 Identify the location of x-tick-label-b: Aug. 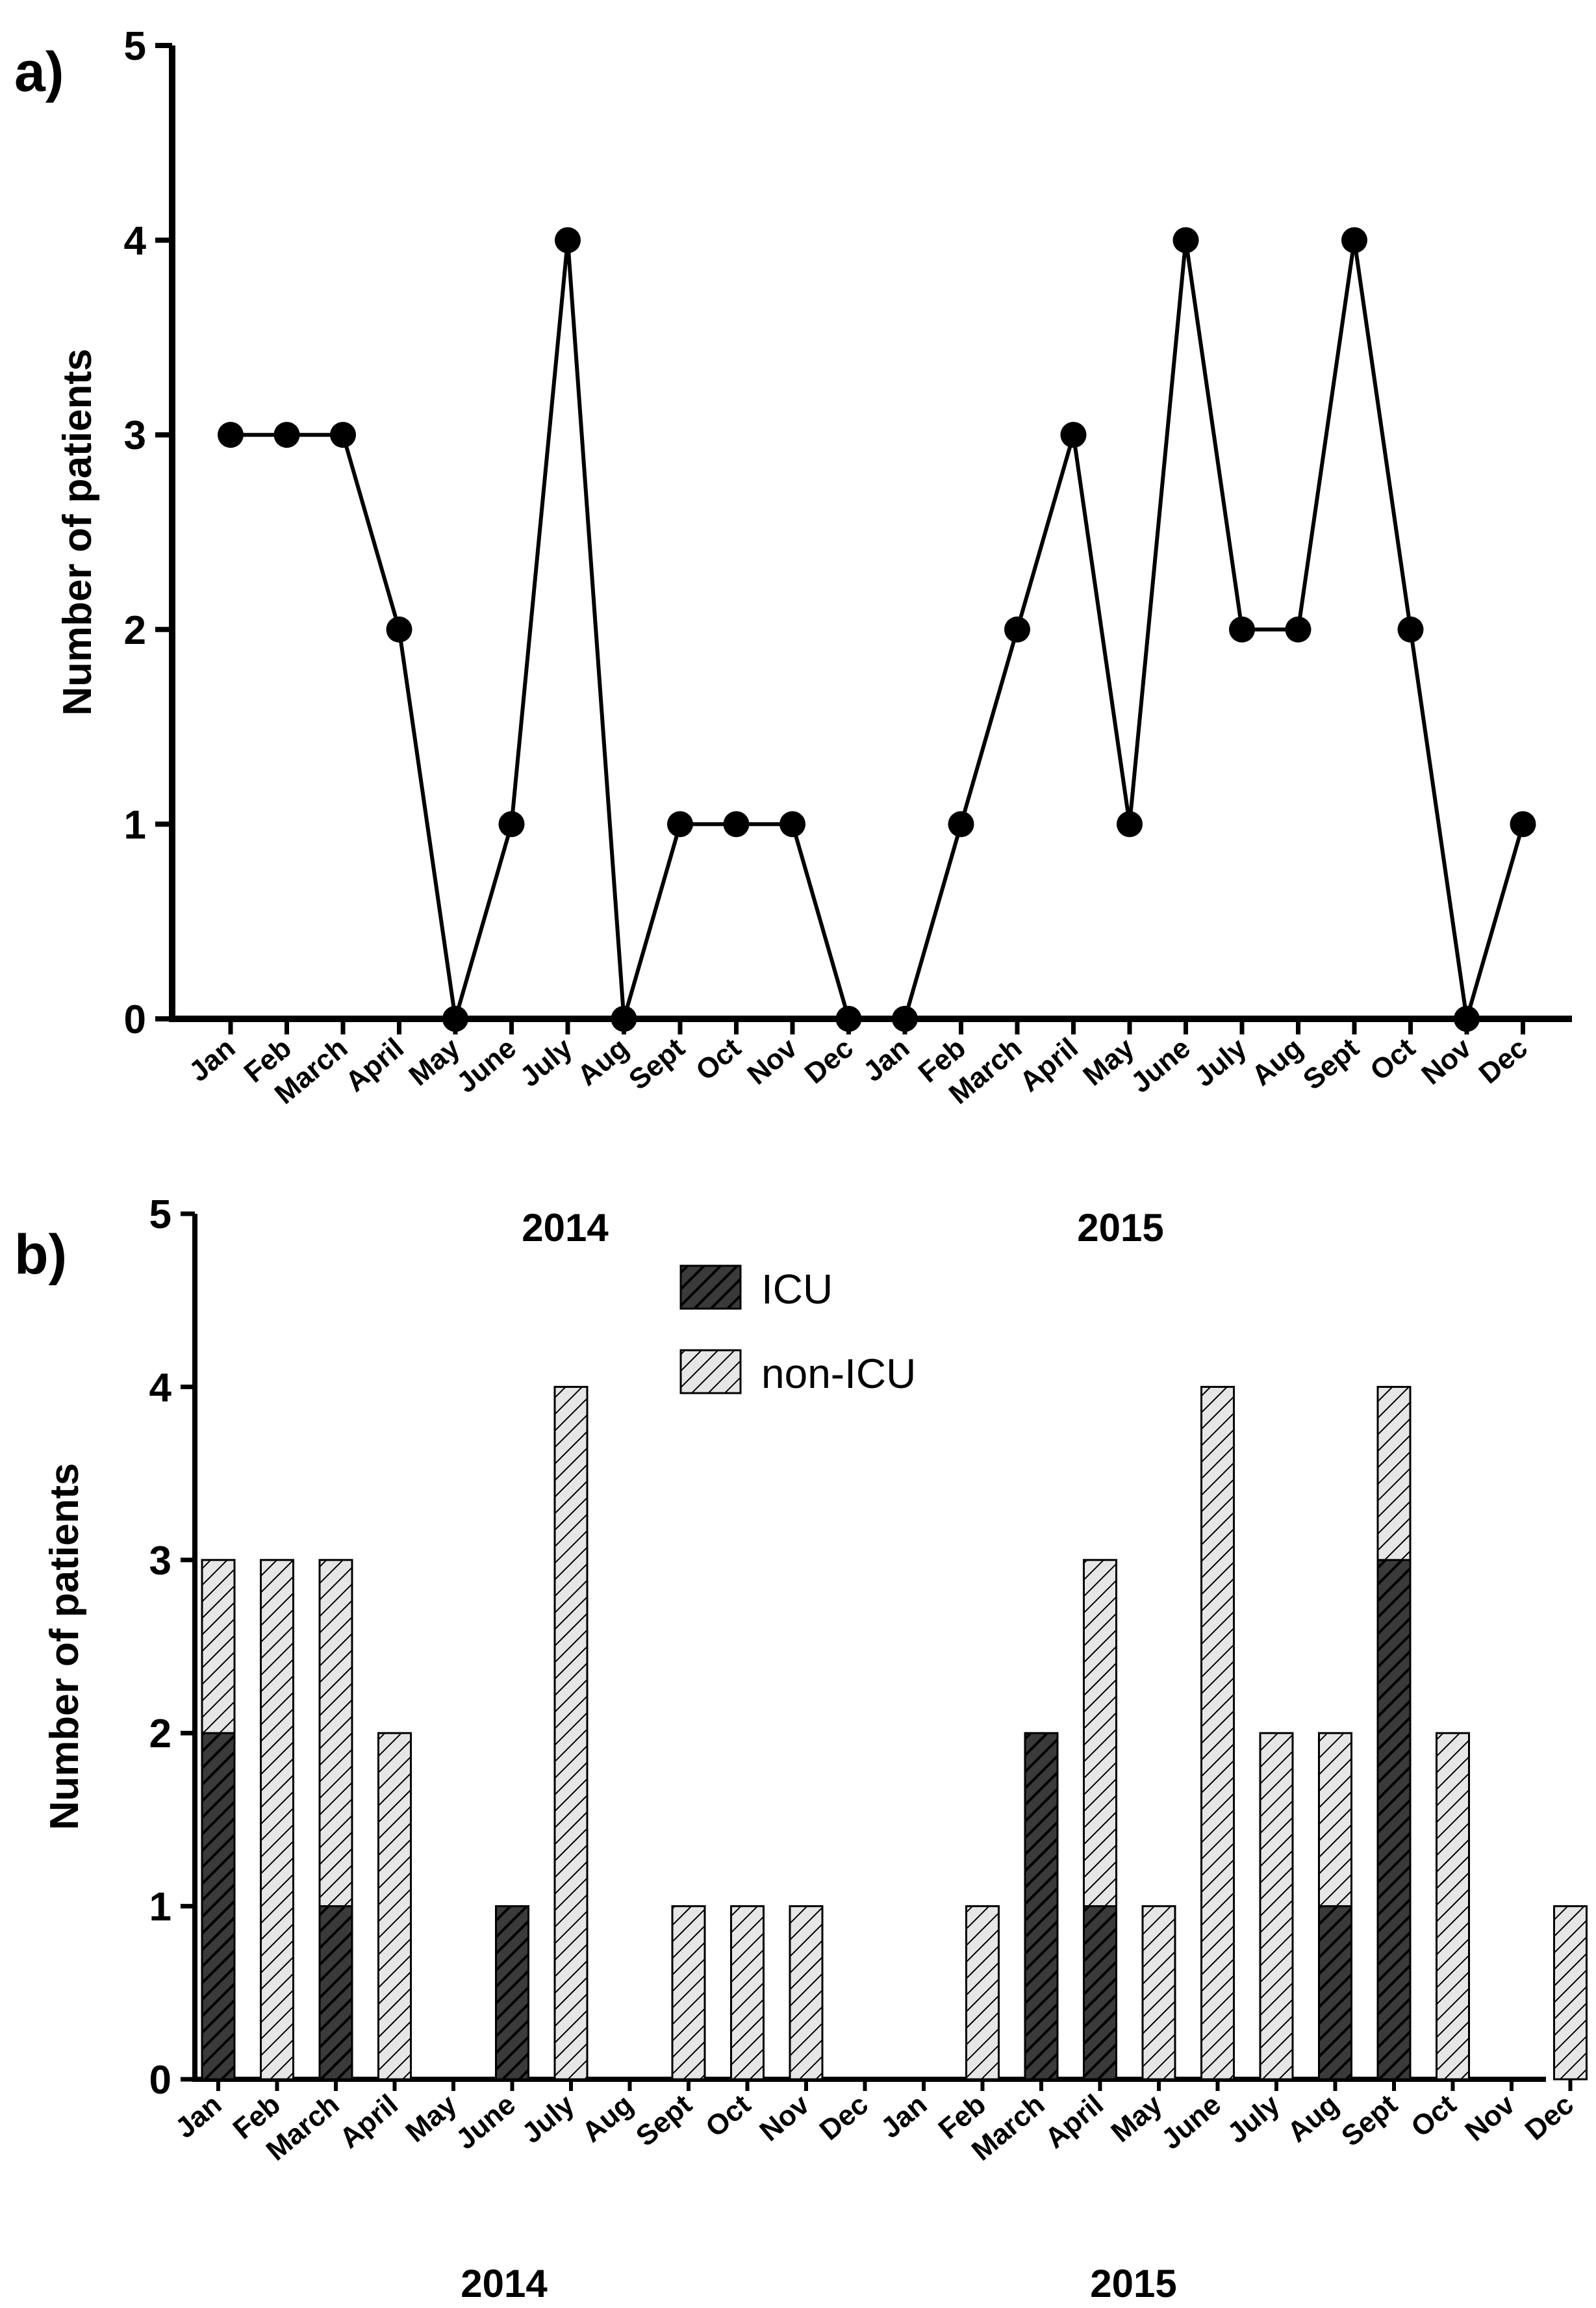
(608, 2118).